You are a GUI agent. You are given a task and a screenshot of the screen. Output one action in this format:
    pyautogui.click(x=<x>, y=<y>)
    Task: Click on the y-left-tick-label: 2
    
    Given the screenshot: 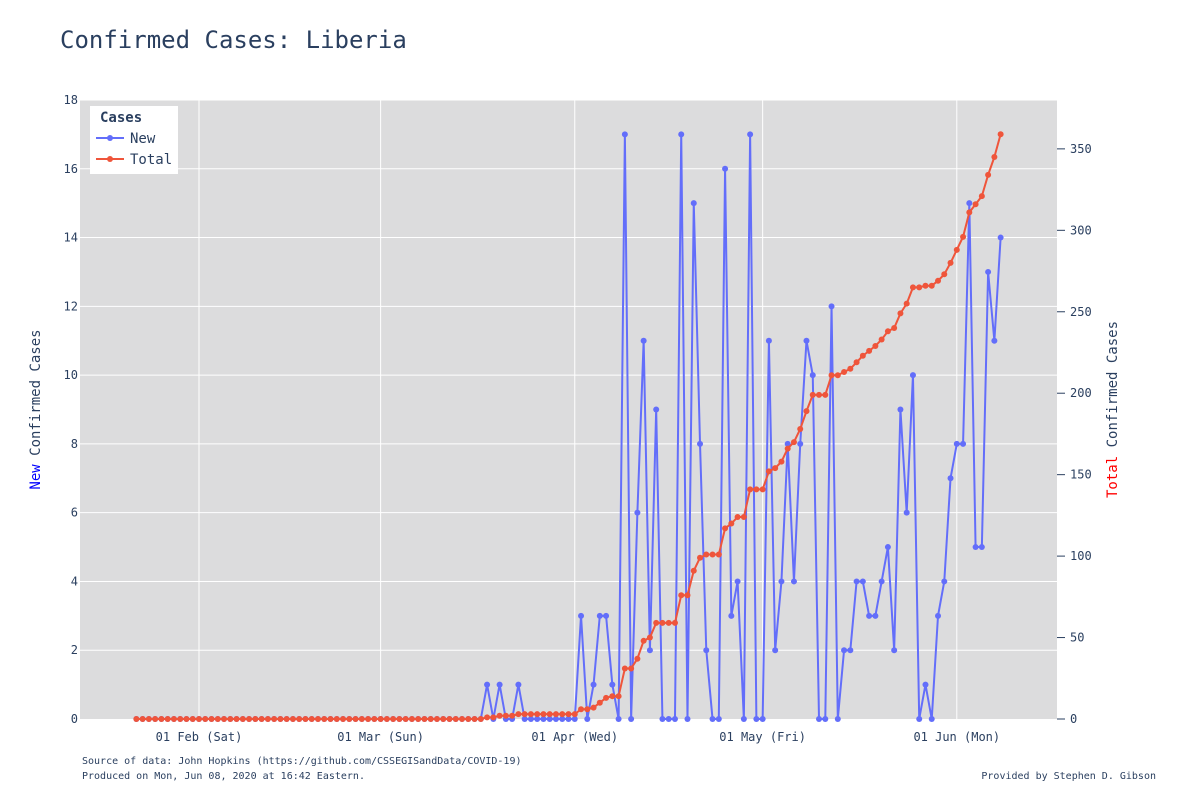 What is the action you would take?
    pyautogui.click(x=74, y=650)
    